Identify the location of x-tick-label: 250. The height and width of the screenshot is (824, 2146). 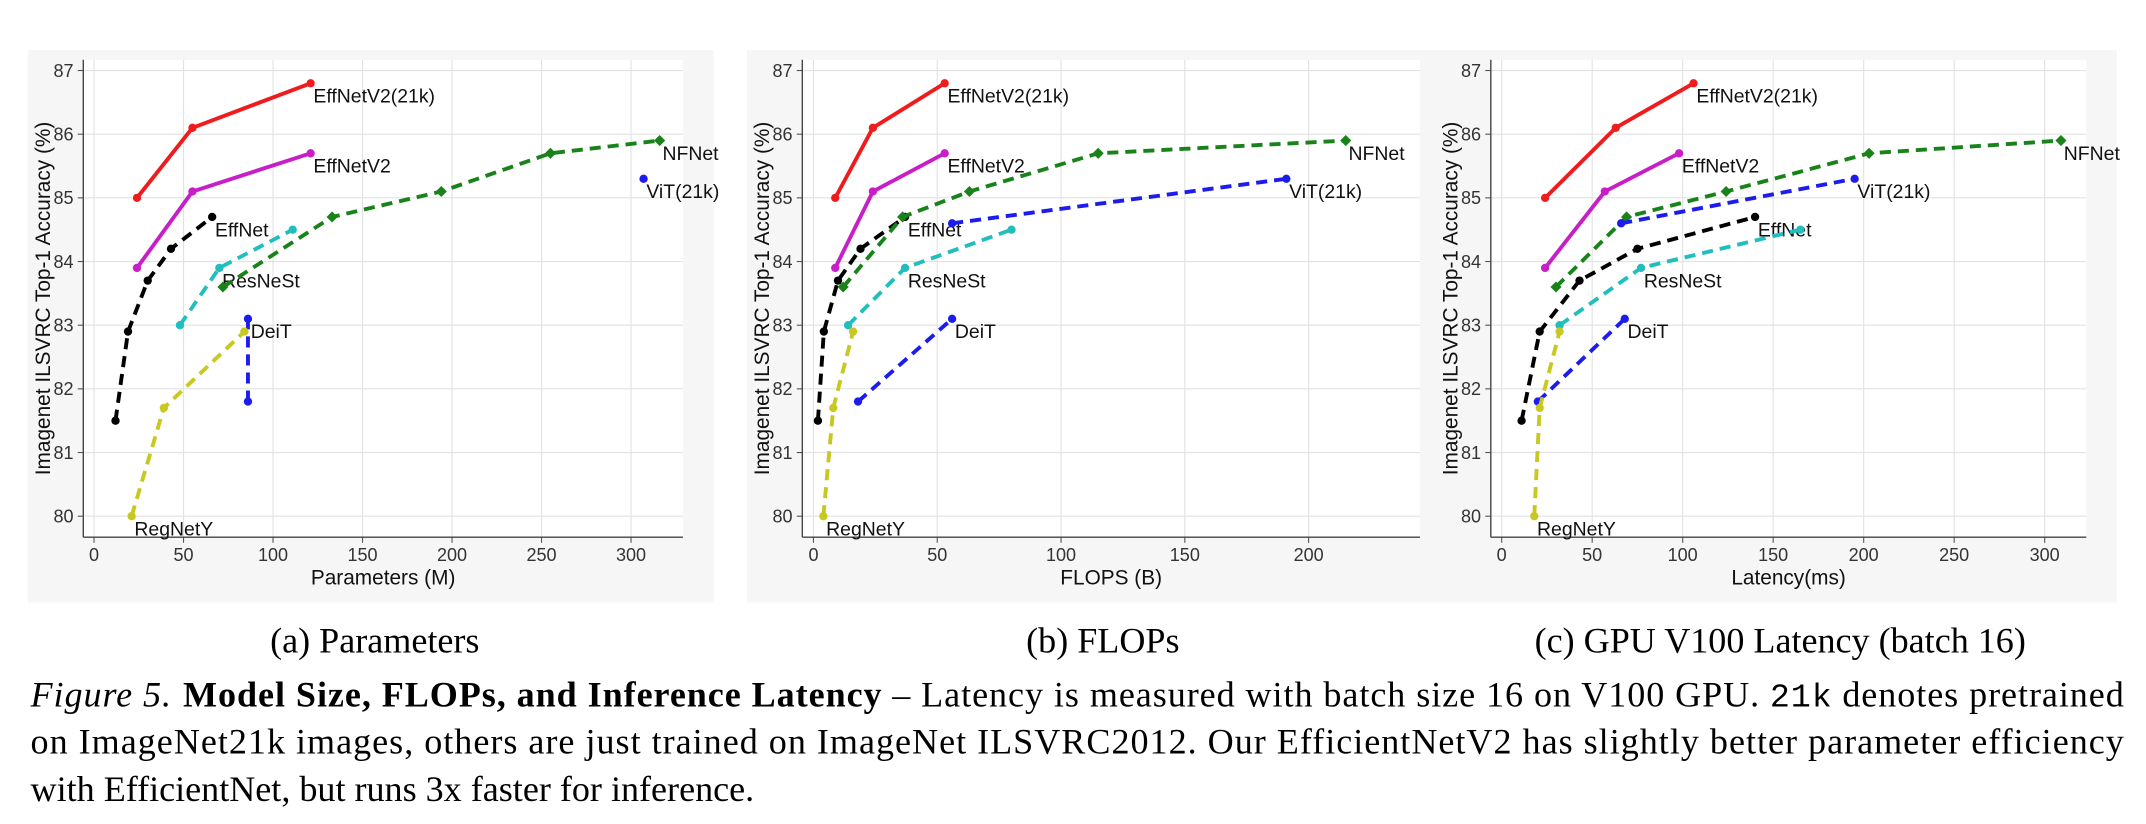
(541, 555).